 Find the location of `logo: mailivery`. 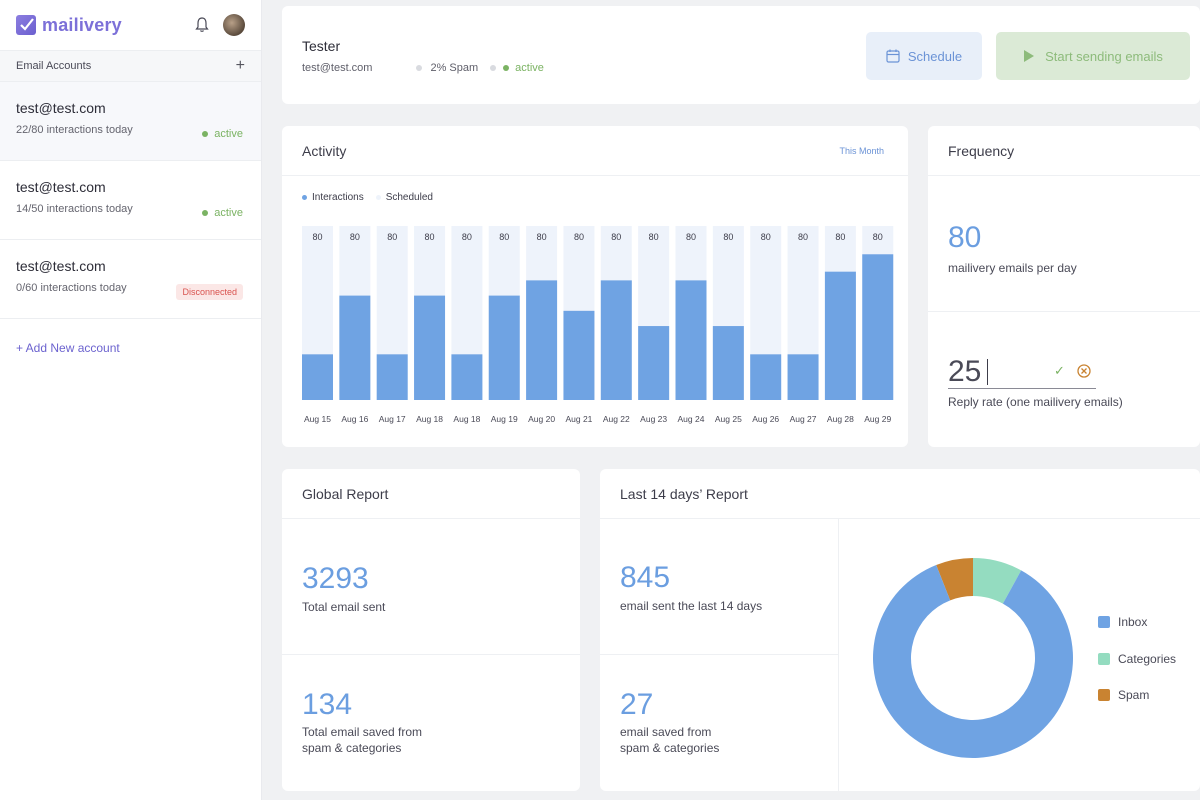

logo: mailivery is located at coordinates (69, 25).